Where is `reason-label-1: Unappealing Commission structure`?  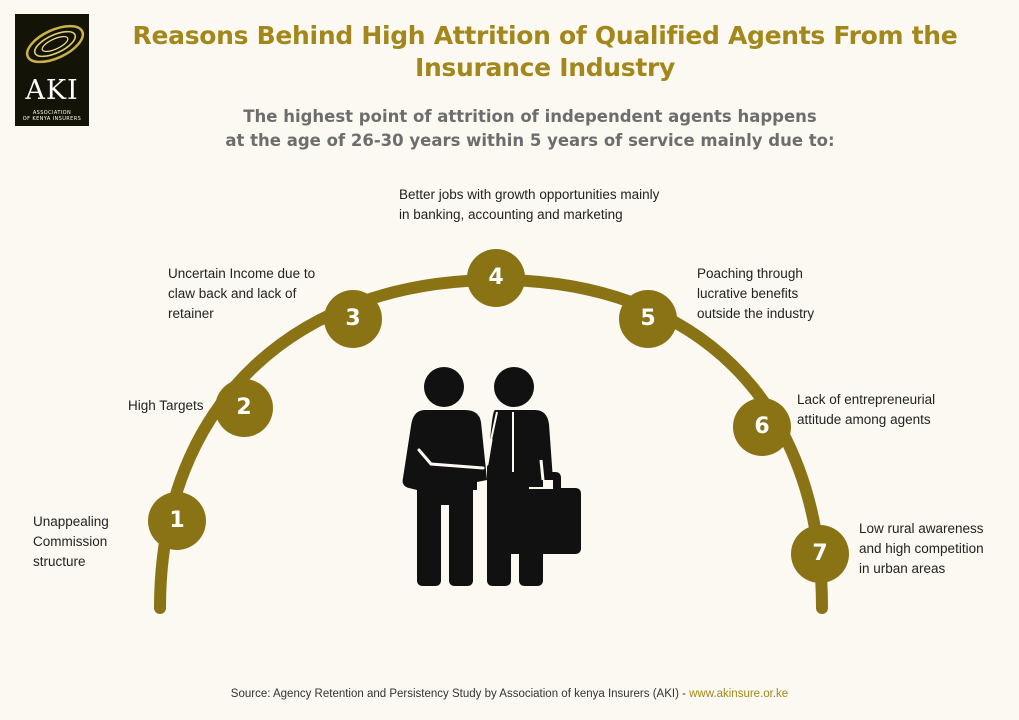 reason-label-1: Unappealing Commission structure is located at coordinates (71, 541).